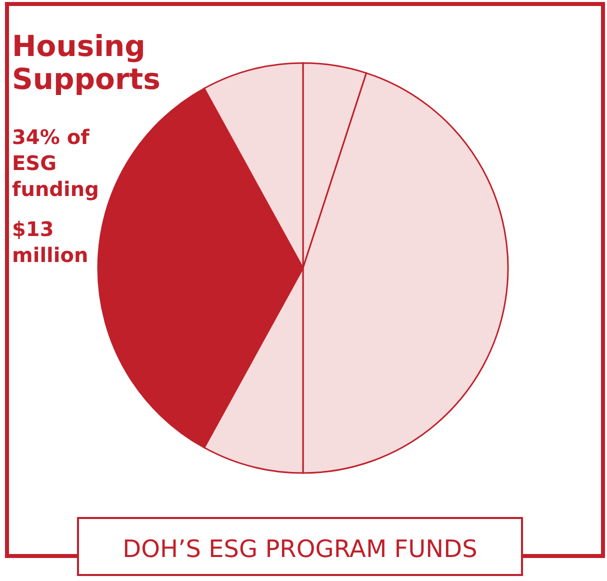 Image resolution: width=607 pixels, height=581 pixels. Describe the element at coordinates (300, 549) in the screenshot. I see `text: DOH’S ESG PROGRAM FUNDS` at that location.